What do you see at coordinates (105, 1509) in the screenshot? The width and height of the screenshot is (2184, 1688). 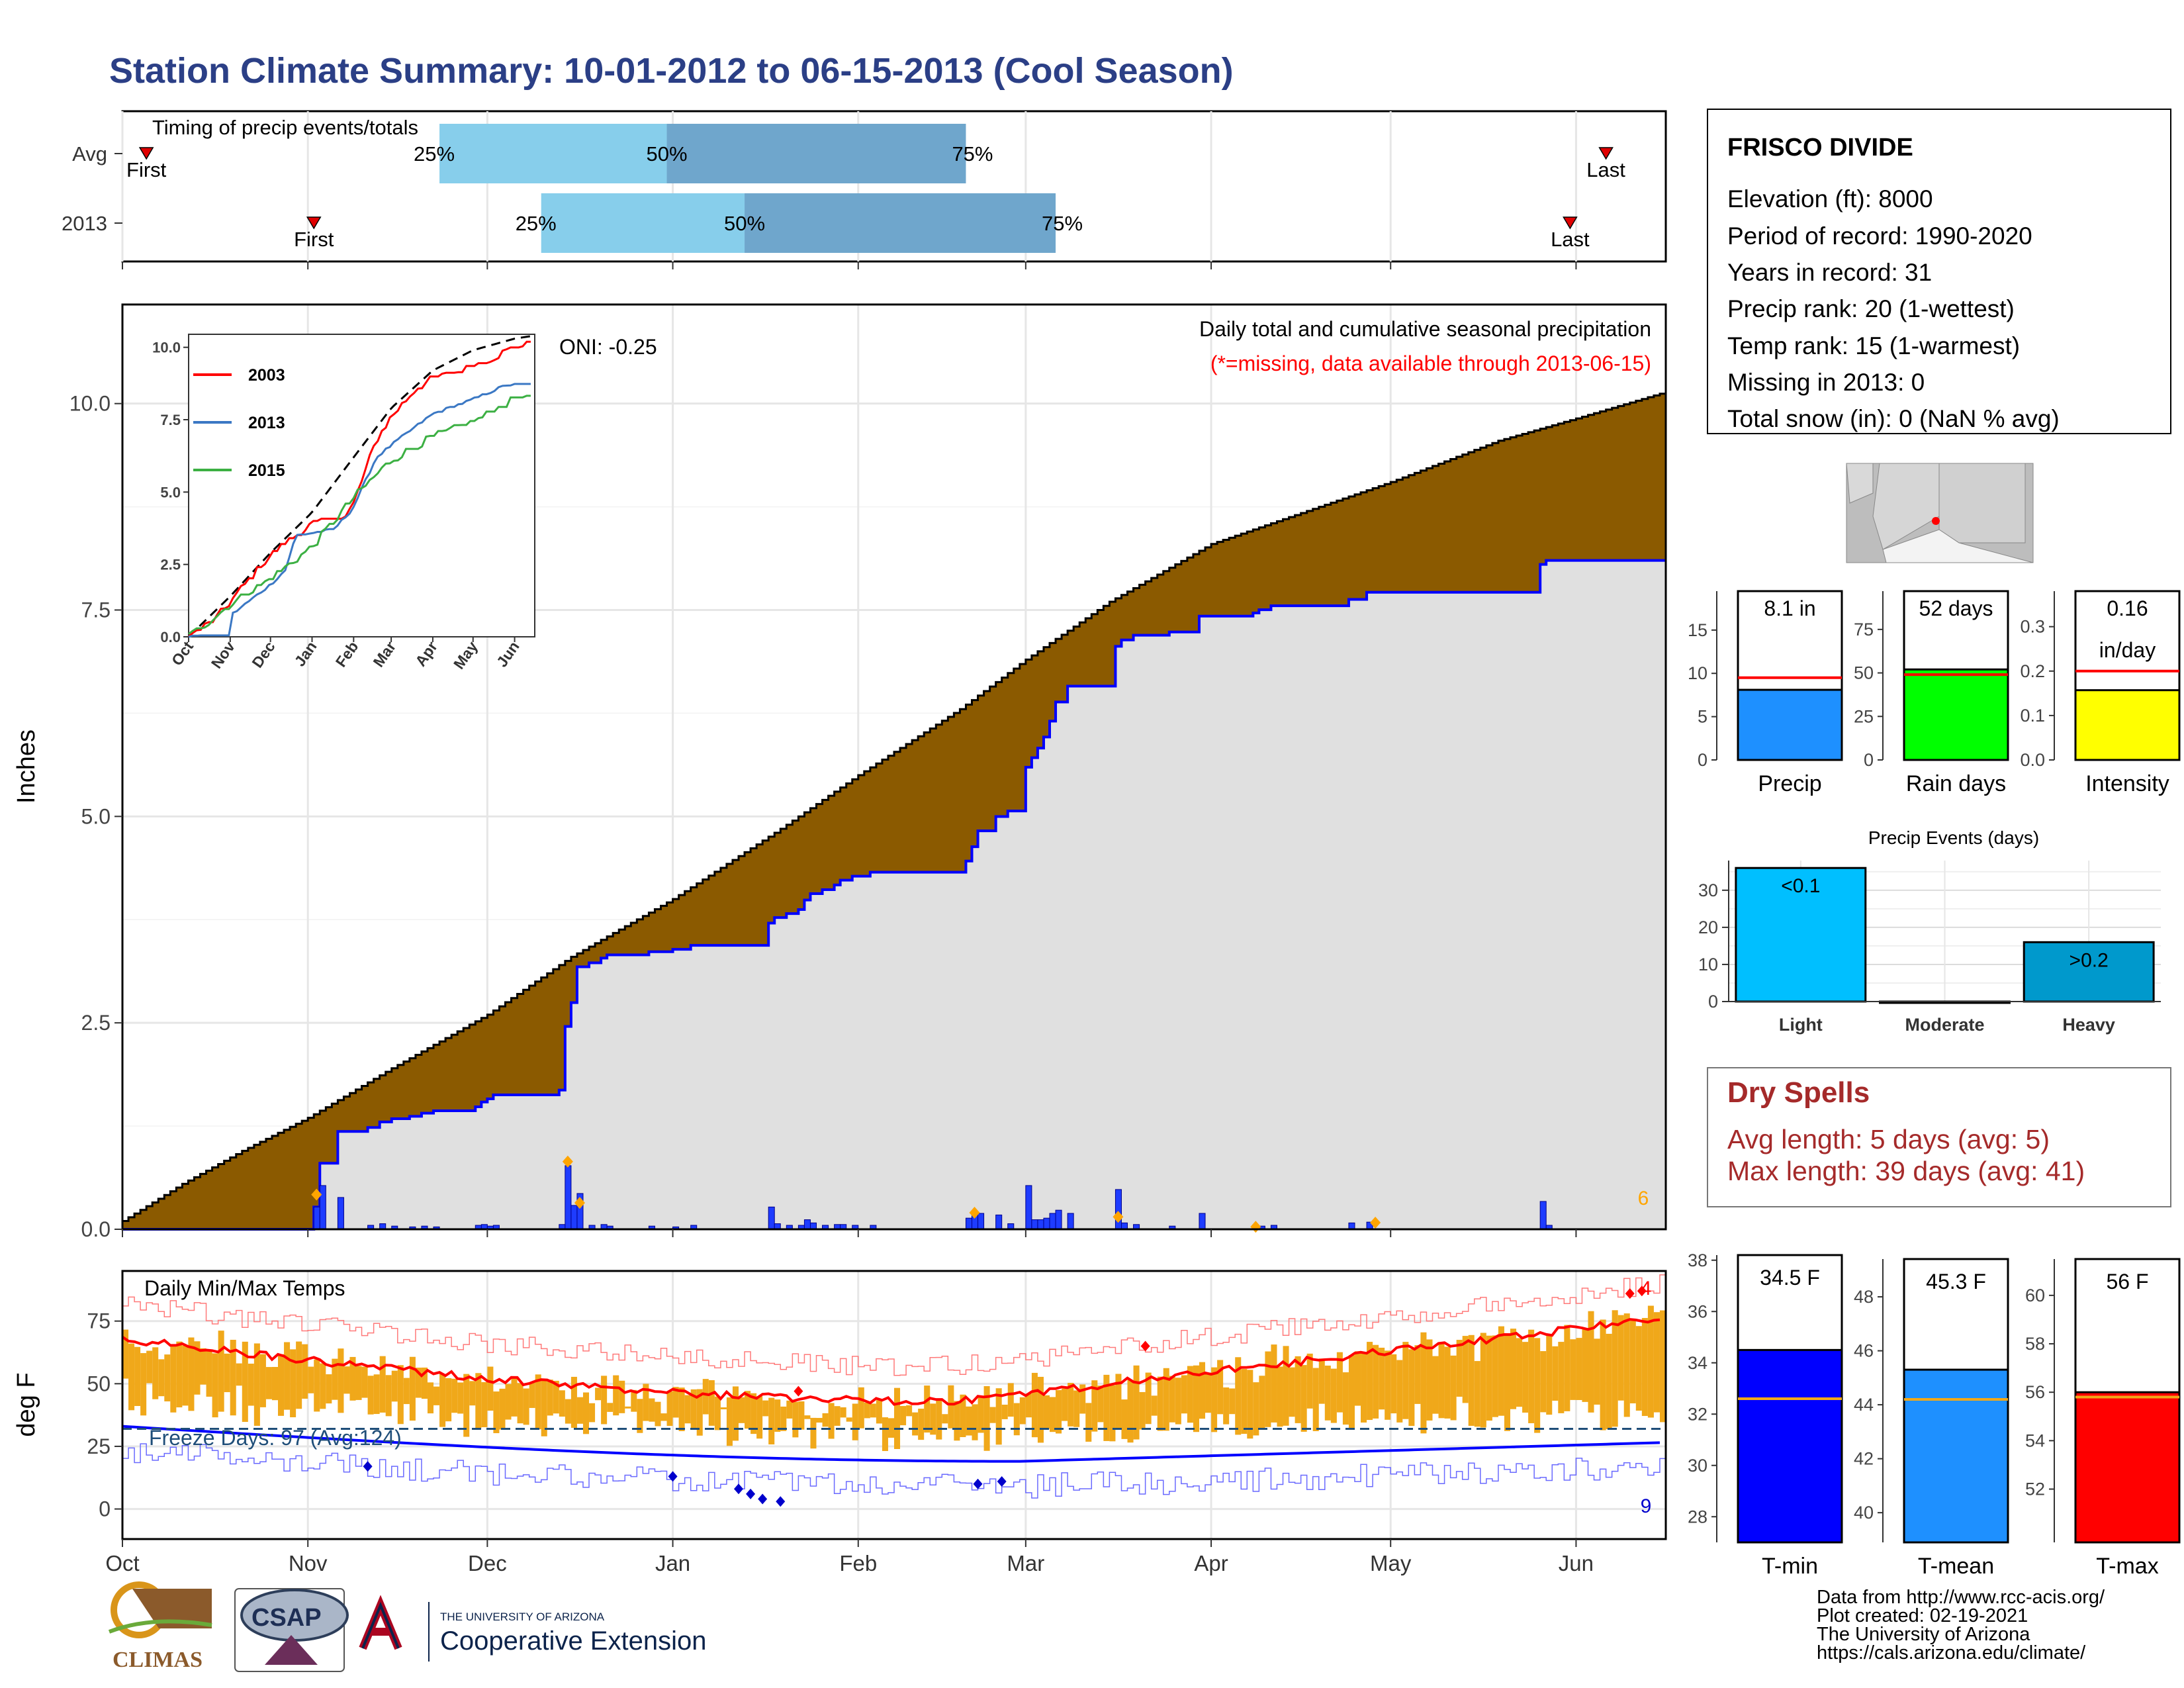 I see `y-tick-label: 0` at bounding box center [105, 1509].